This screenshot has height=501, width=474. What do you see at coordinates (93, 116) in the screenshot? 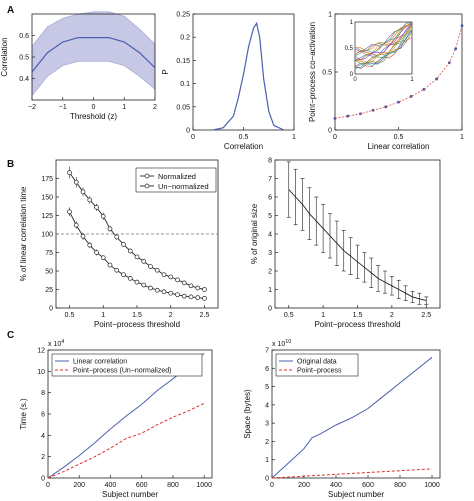
I see `chart-a1-xlabel: Threshold (z)` at bounding box center [93, 116].